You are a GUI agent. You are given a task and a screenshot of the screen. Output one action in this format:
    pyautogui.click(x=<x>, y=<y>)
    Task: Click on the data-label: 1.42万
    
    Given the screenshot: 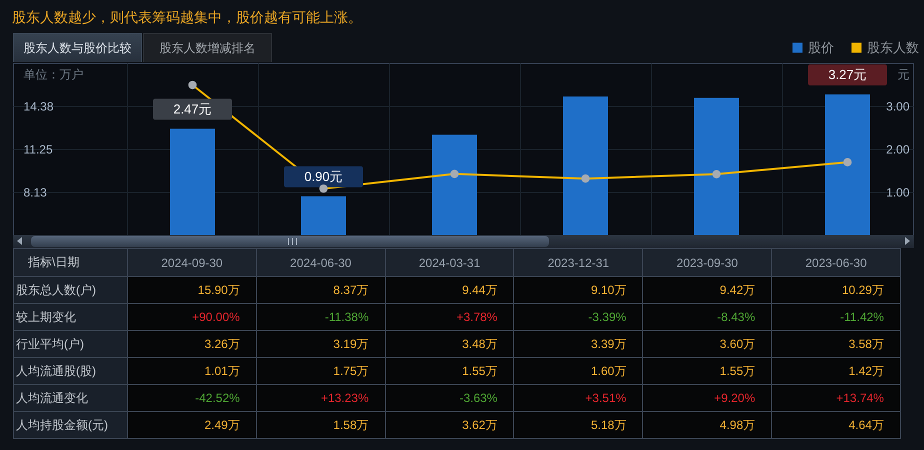 What is the action you would take?
    pyautogui.click(x=836, y=371)
    